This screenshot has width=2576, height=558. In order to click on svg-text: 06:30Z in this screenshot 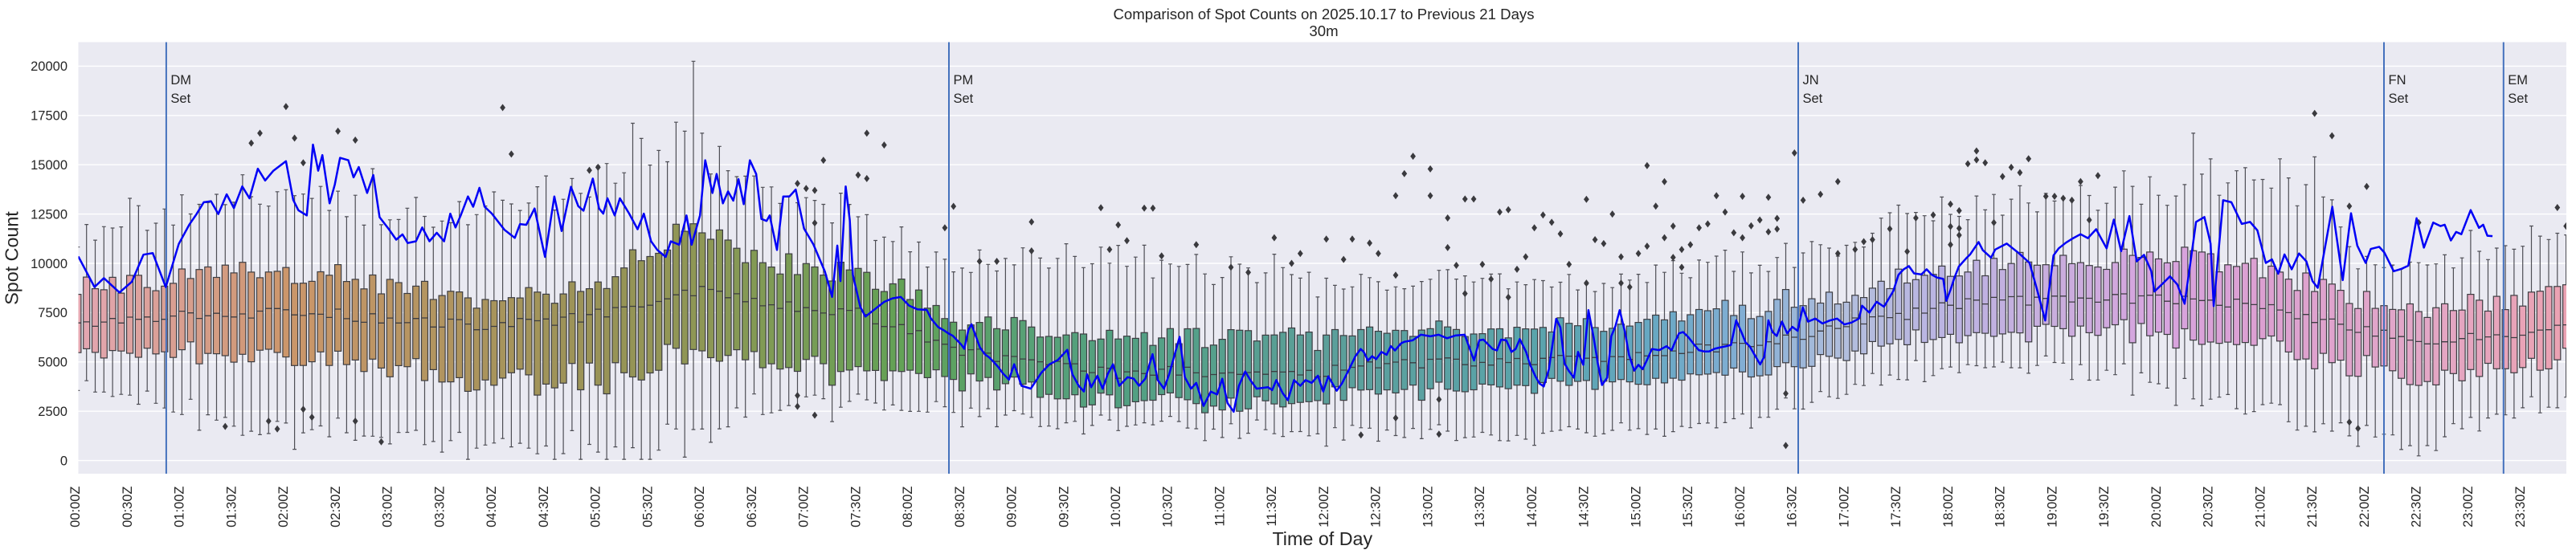, I will do `click(752, 507)`.